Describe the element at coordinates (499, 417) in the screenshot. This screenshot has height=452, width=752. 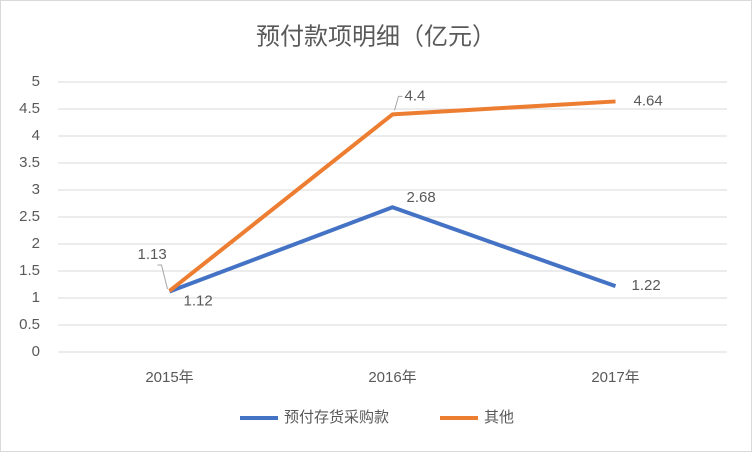
I see `legend-label: 其他` at that location.